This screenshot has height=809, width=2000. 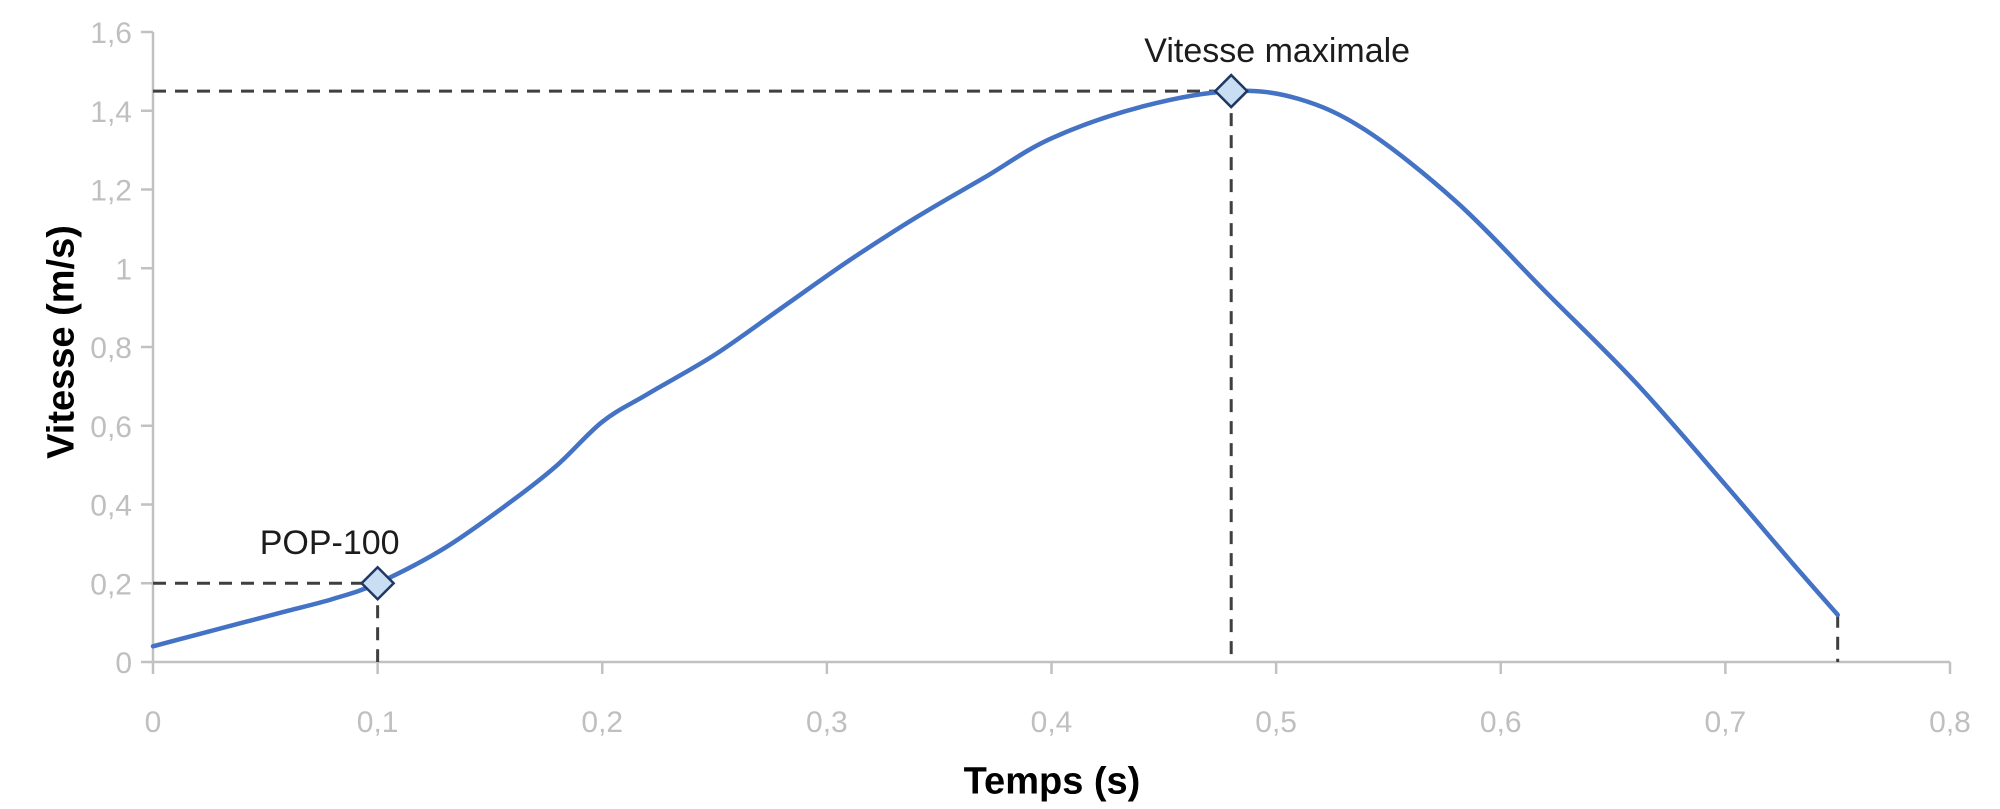 What do you see at coordinates (123, 269) in the screenshot?
I see `y-tick-label: 1` at bounding box center [123, 269].